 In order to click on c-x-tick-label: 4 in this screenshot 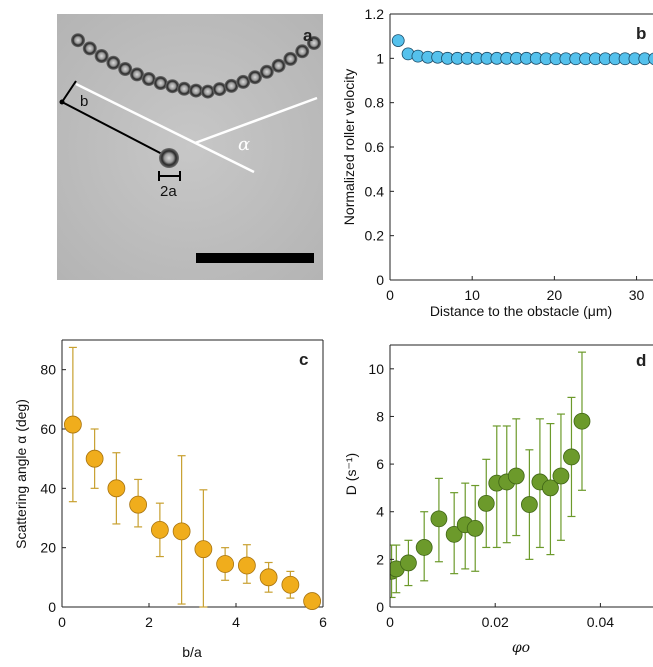, I will do `click(236, 622)`.